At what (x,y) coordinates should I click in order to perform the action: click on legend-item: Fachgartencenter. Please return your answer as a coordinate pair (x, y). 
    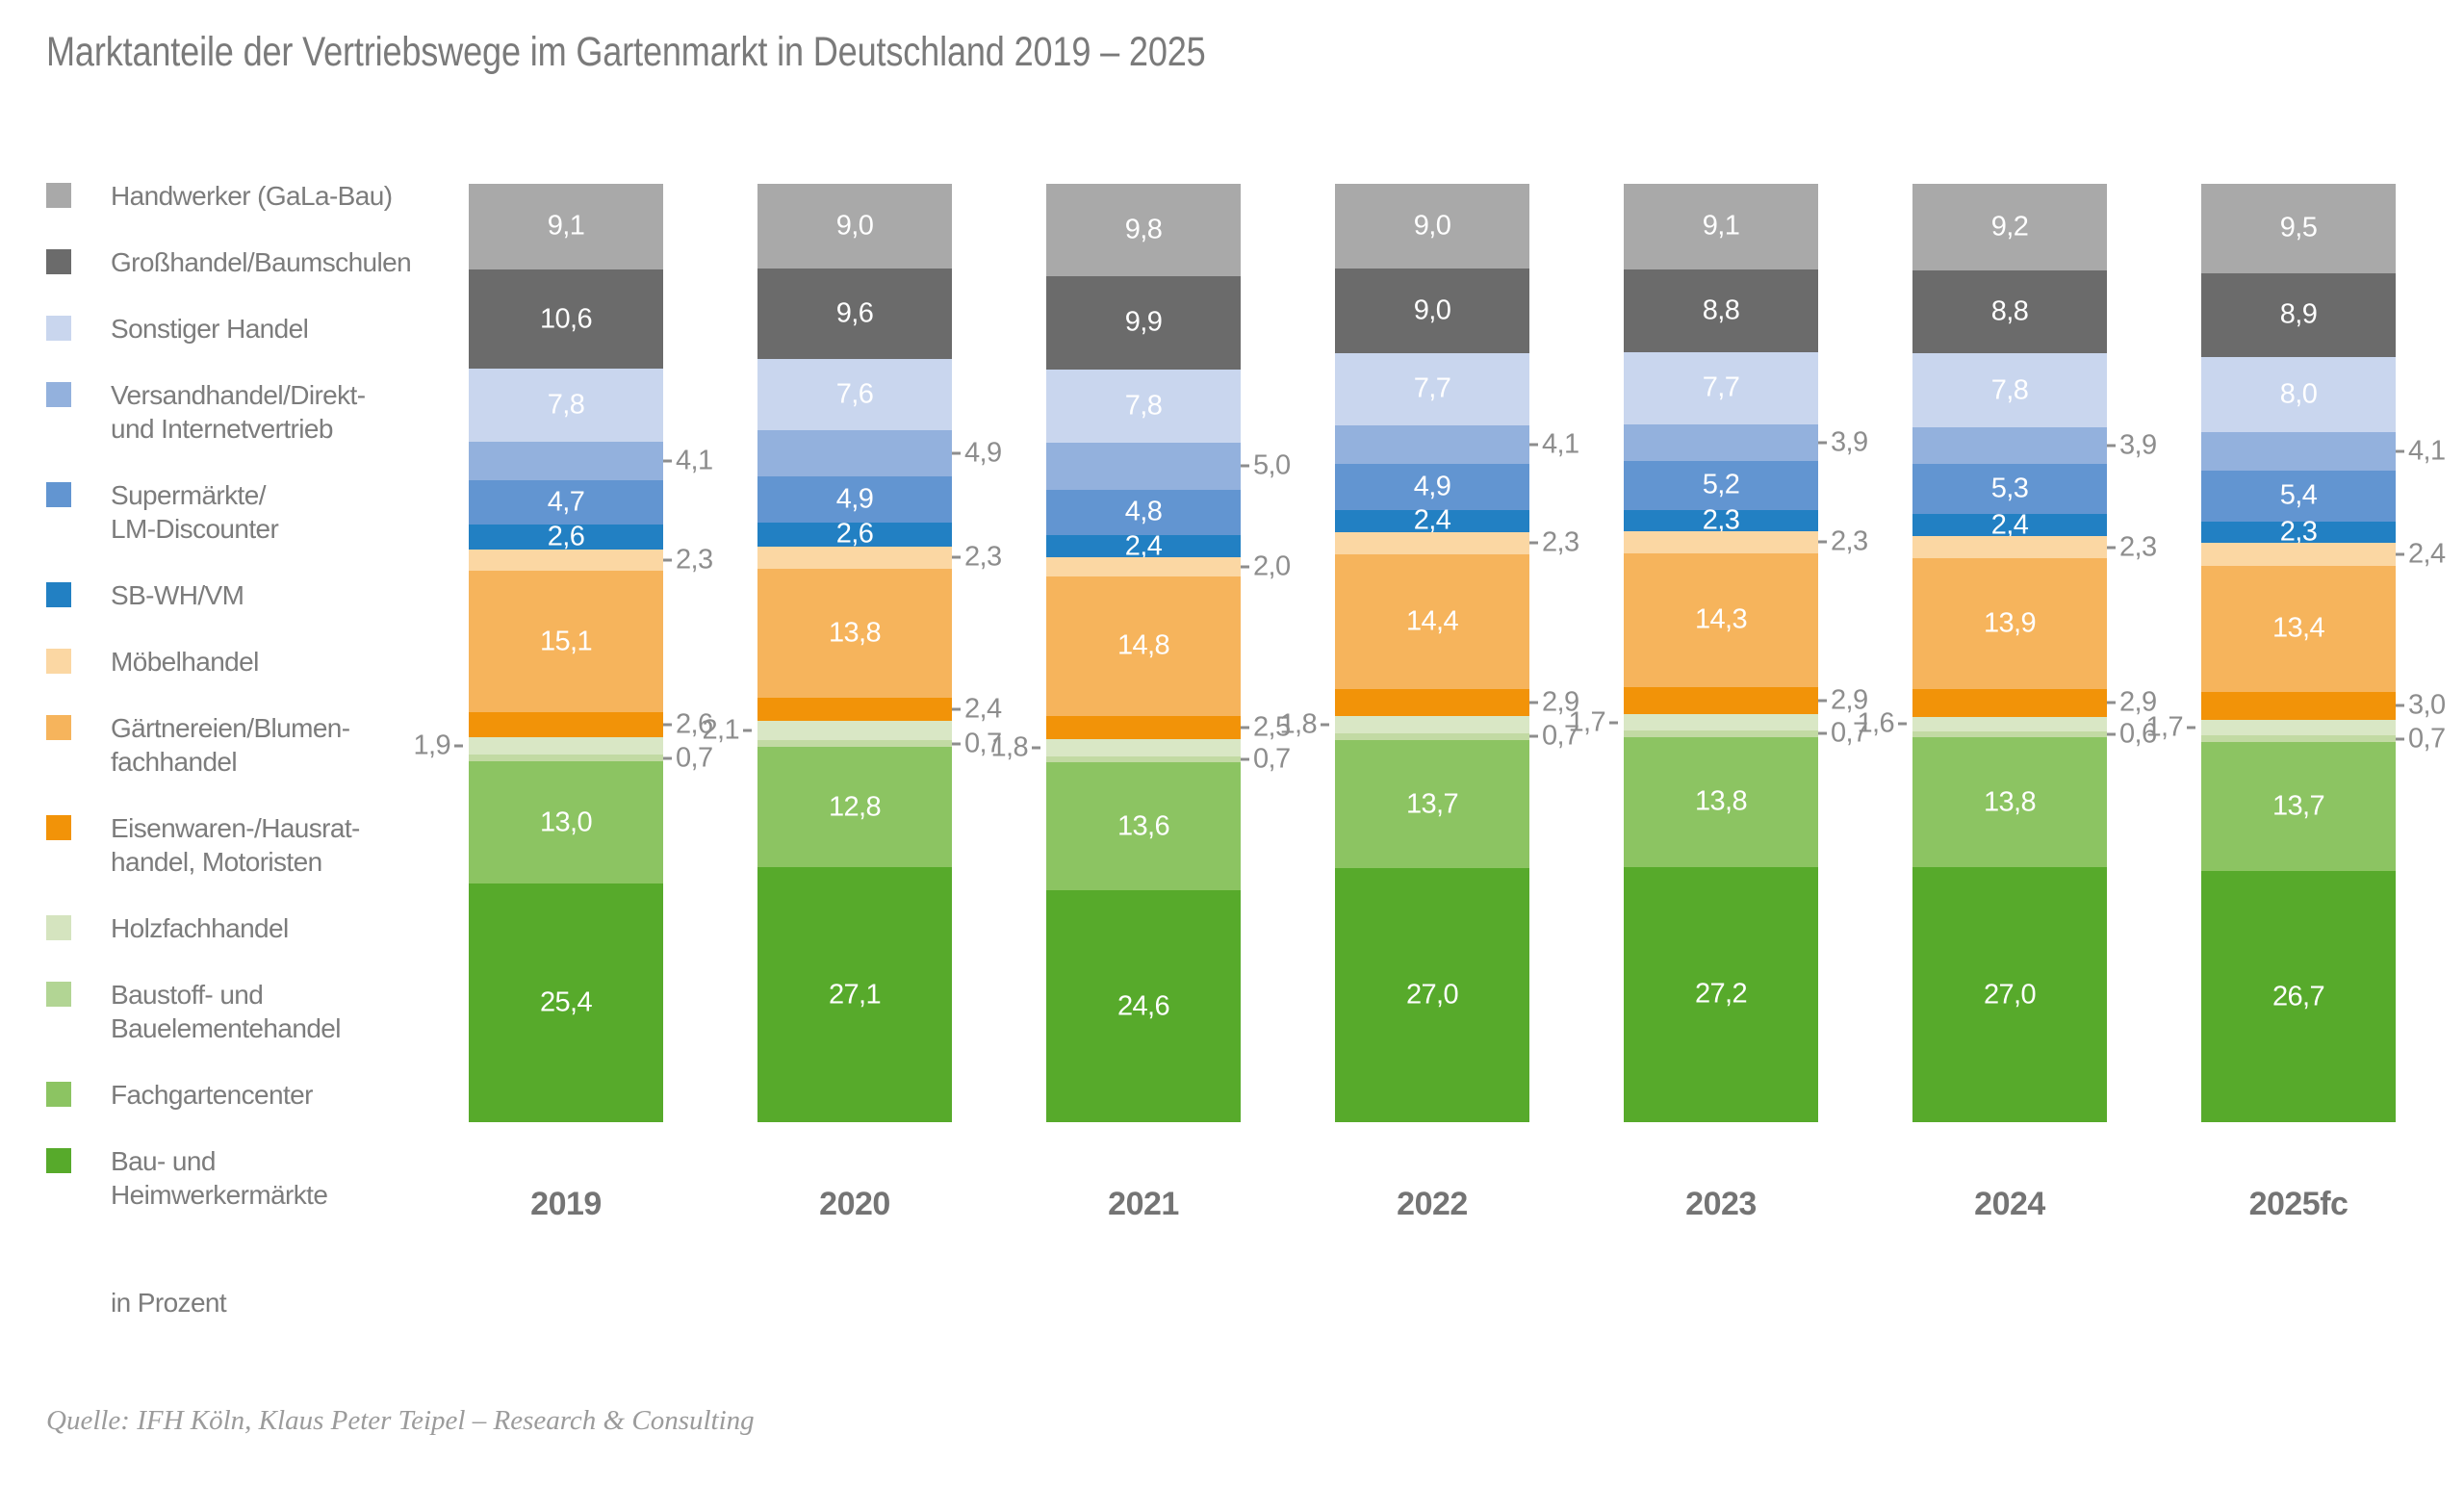
    Looking at the image, I should click on (228, 1095).